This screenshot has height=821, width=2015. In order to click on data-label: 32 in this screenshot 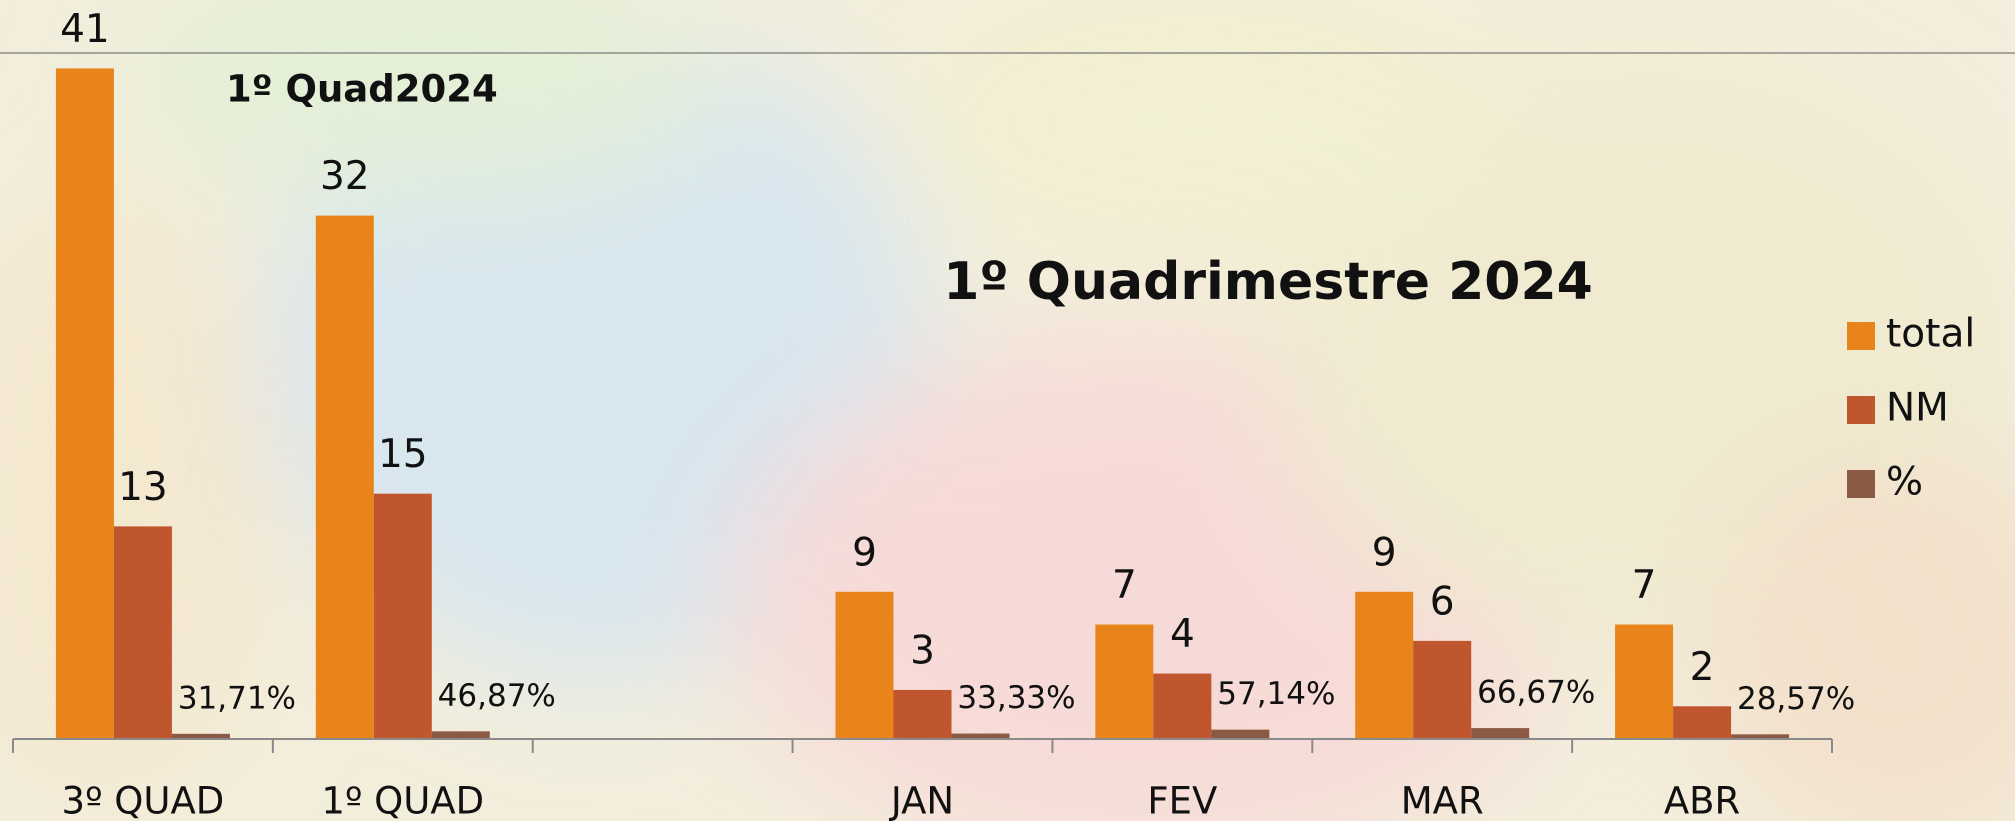, I will do `click(345, 176)`.